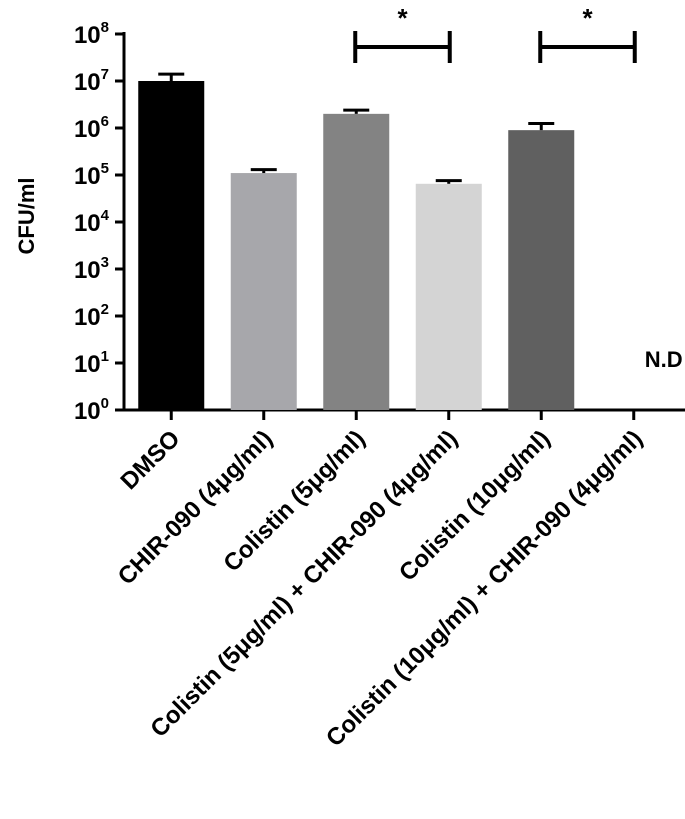 Image resolution: width=685 pixels, height=819 pixels. What do you see at coordinates (91, 316) in the screenshot?
I see `y-tick-label: 10²` at bounding box center [91, 316].